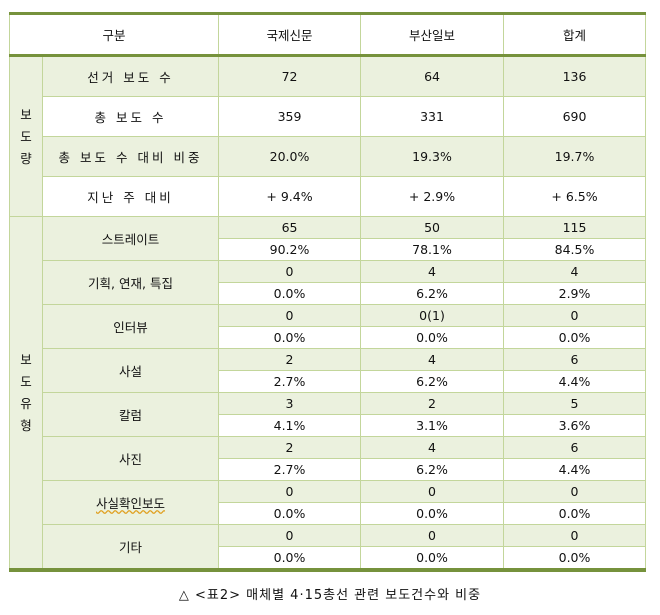  Describe the element at coordinates (130, 238) in the screenshot. I see `row-label: 스트레이트` at that location.